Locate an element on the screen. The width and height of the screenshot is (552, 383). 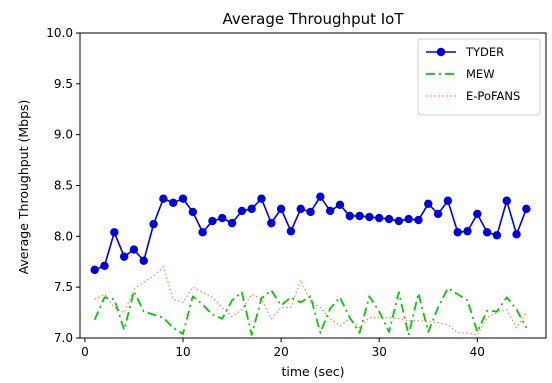
y-axis-label: Average Throughput (Mbps) is located at coordinates (23, 187).